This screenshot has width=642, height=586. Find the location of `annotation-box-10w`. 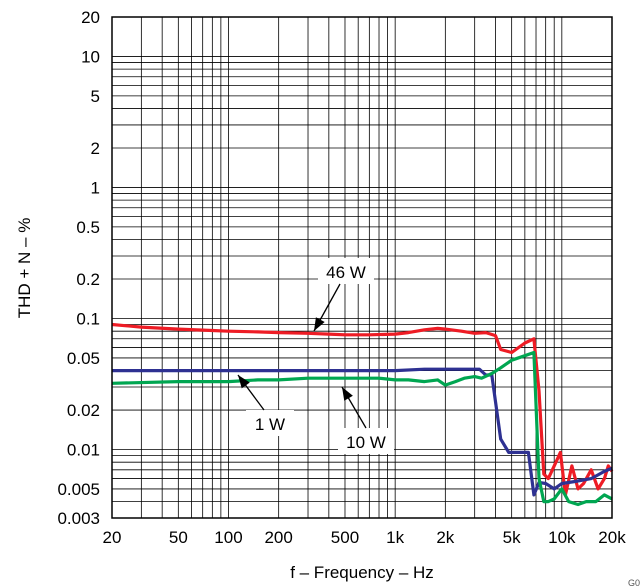

annotation-box-10w is located at coordinates (366, 441).